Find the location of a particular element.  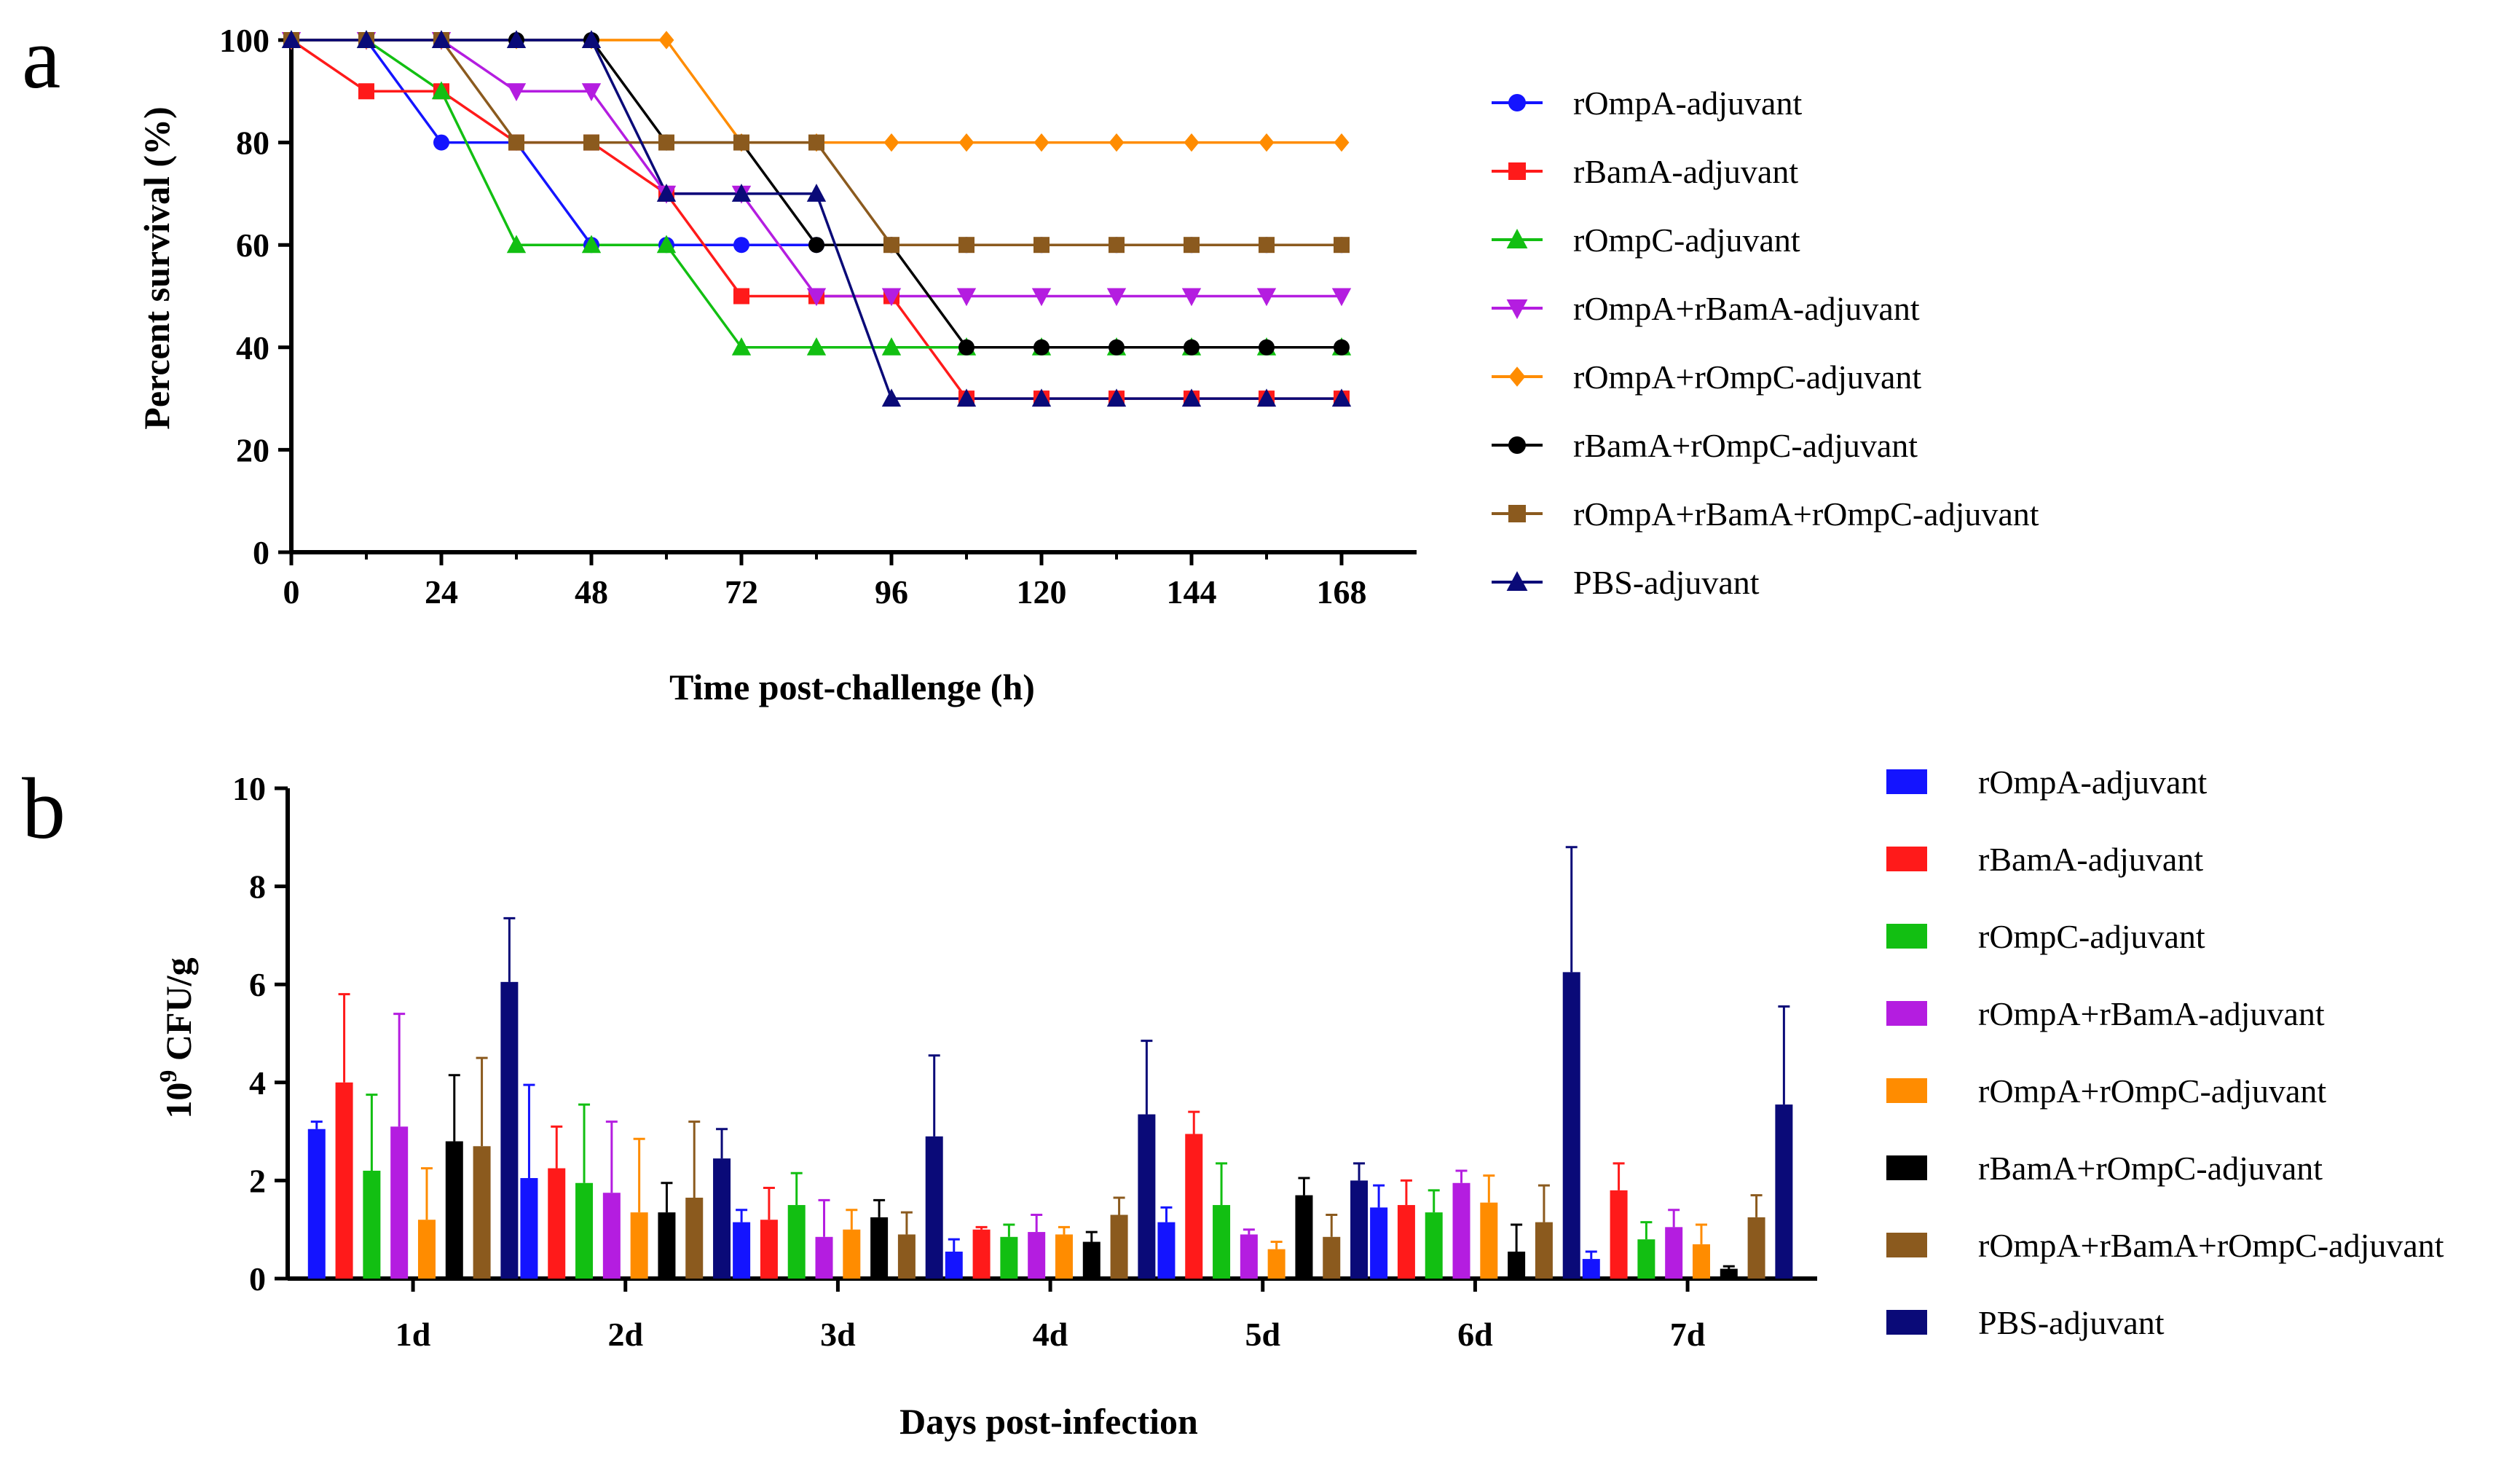

panel-b-y-tick-label: 0 is located at coordinates (257, 1279).